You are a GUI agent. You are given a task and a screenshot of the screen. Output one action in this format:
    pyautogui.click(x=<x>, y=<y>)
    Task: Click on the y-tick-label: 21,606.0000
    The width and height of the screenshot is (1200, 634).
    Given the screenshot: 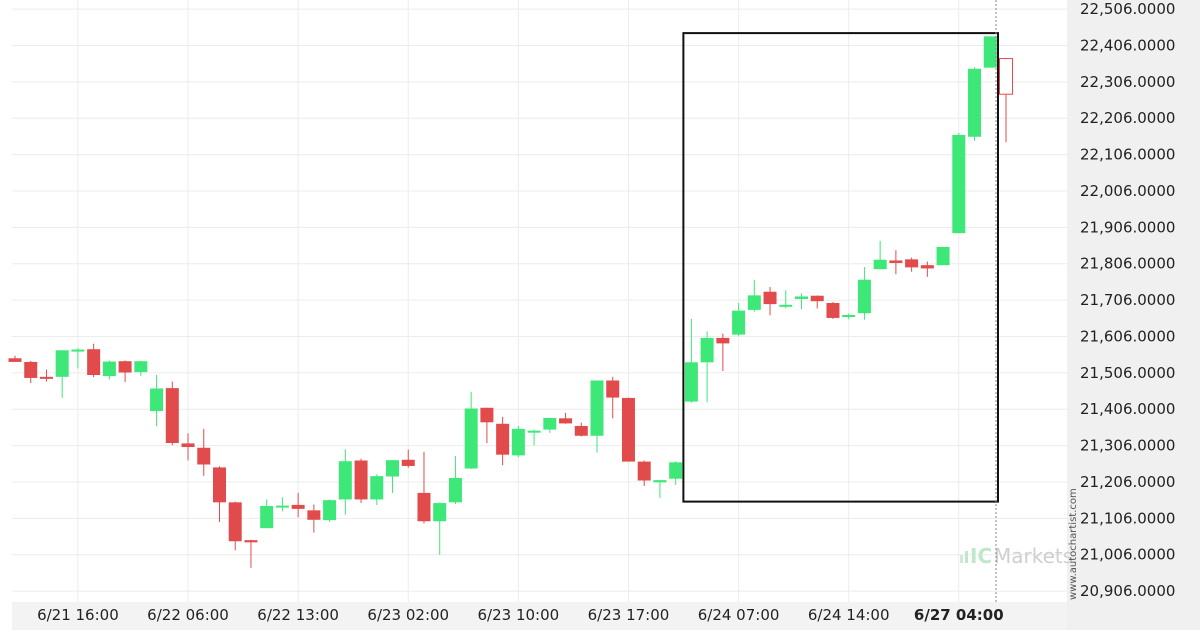 What is the action you would take?
    pyautogui.click(x=1127, y=336)
    